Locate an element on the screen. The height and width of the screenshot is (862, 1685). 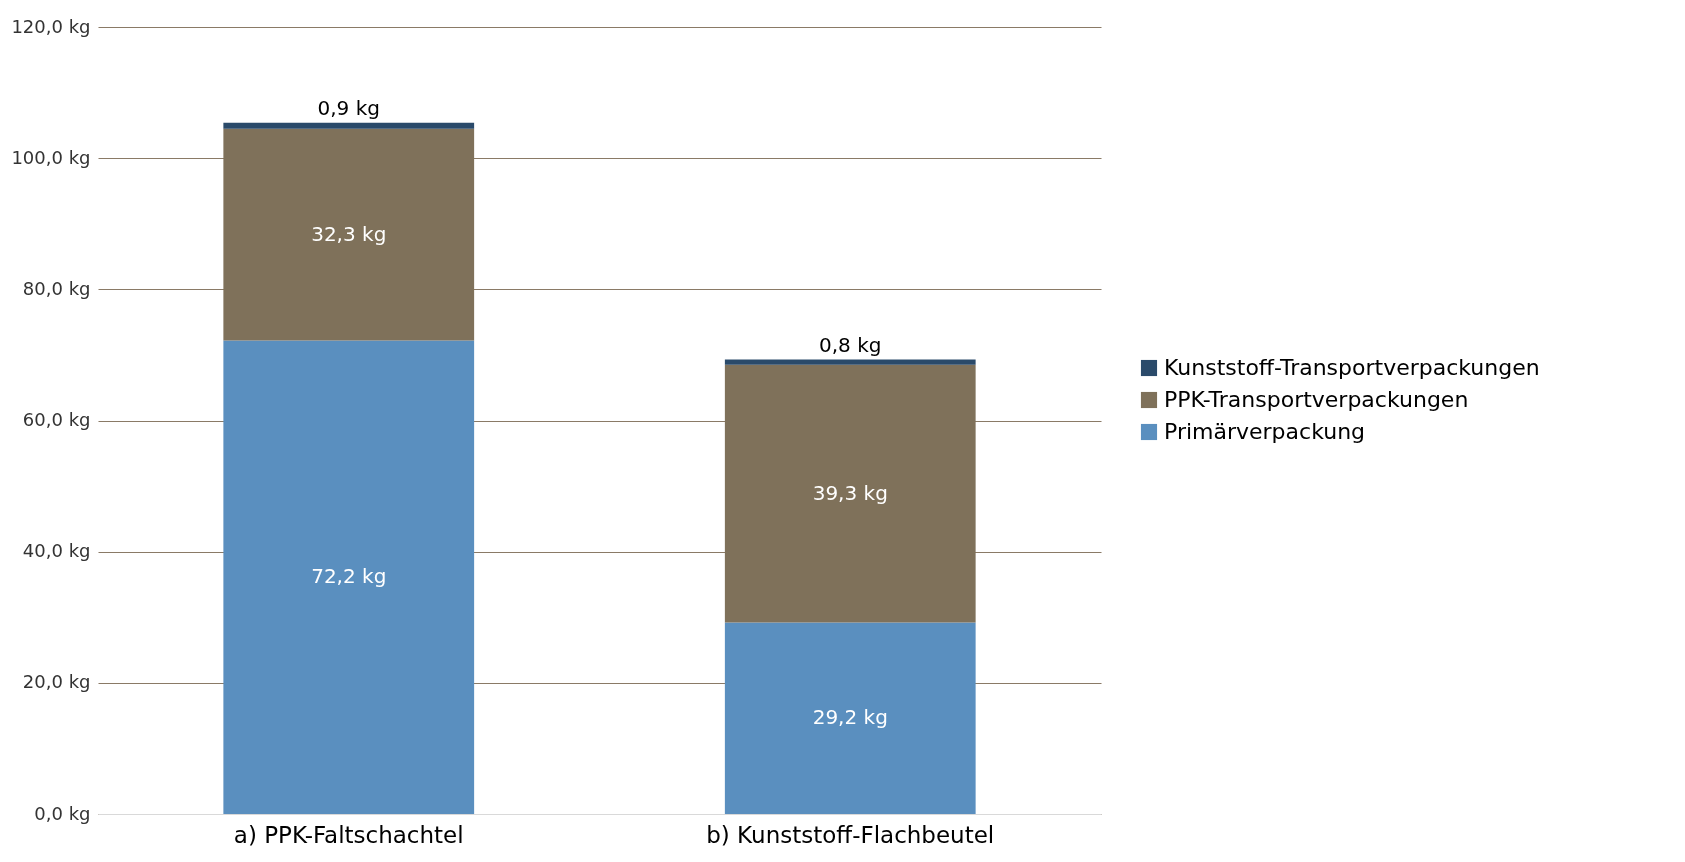
y-tick-label: 60,0 kg is located at coordinates (56, 419).